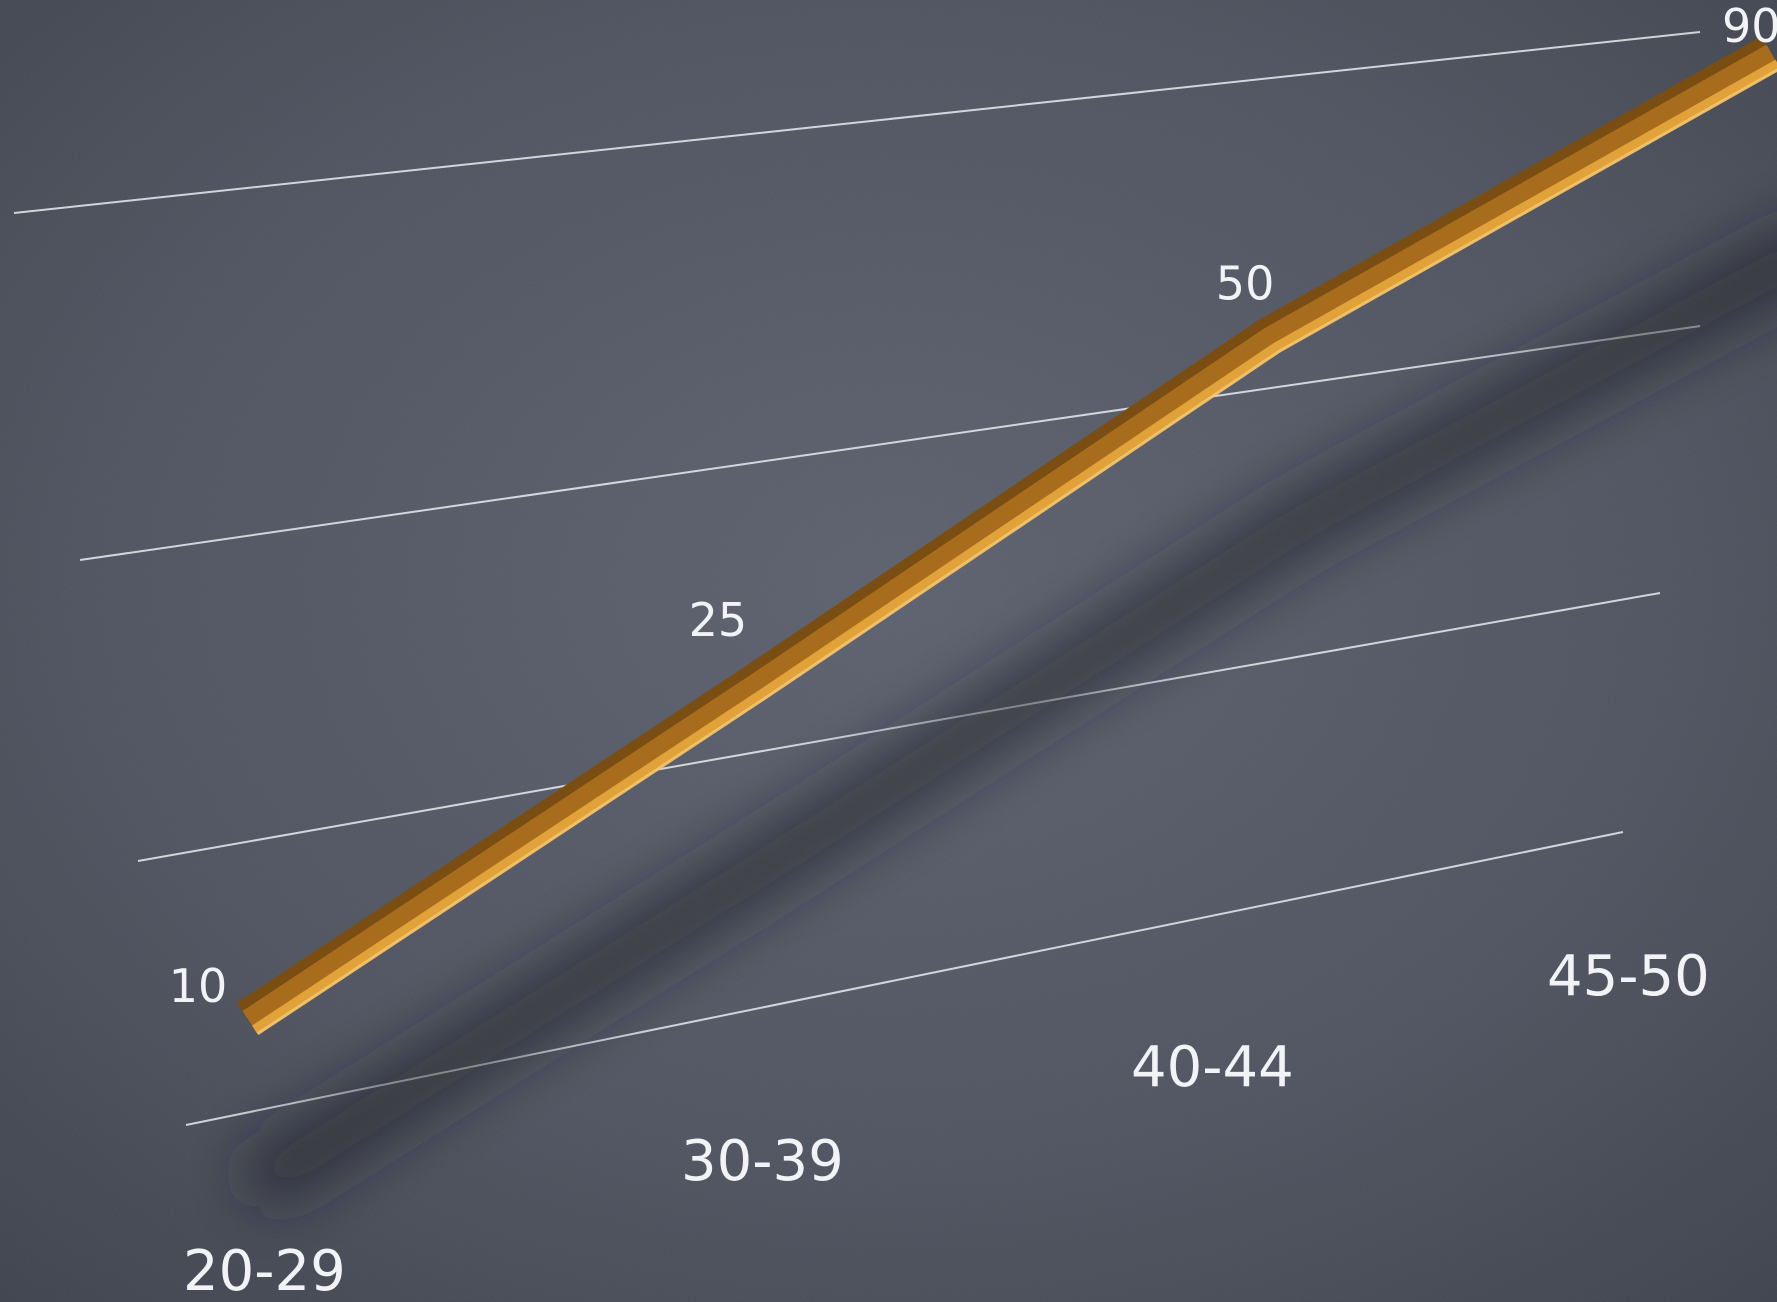 This screenshot has width=1777, height=1302. I want to click on data-label-45-50: 90, so click(1749, 26).